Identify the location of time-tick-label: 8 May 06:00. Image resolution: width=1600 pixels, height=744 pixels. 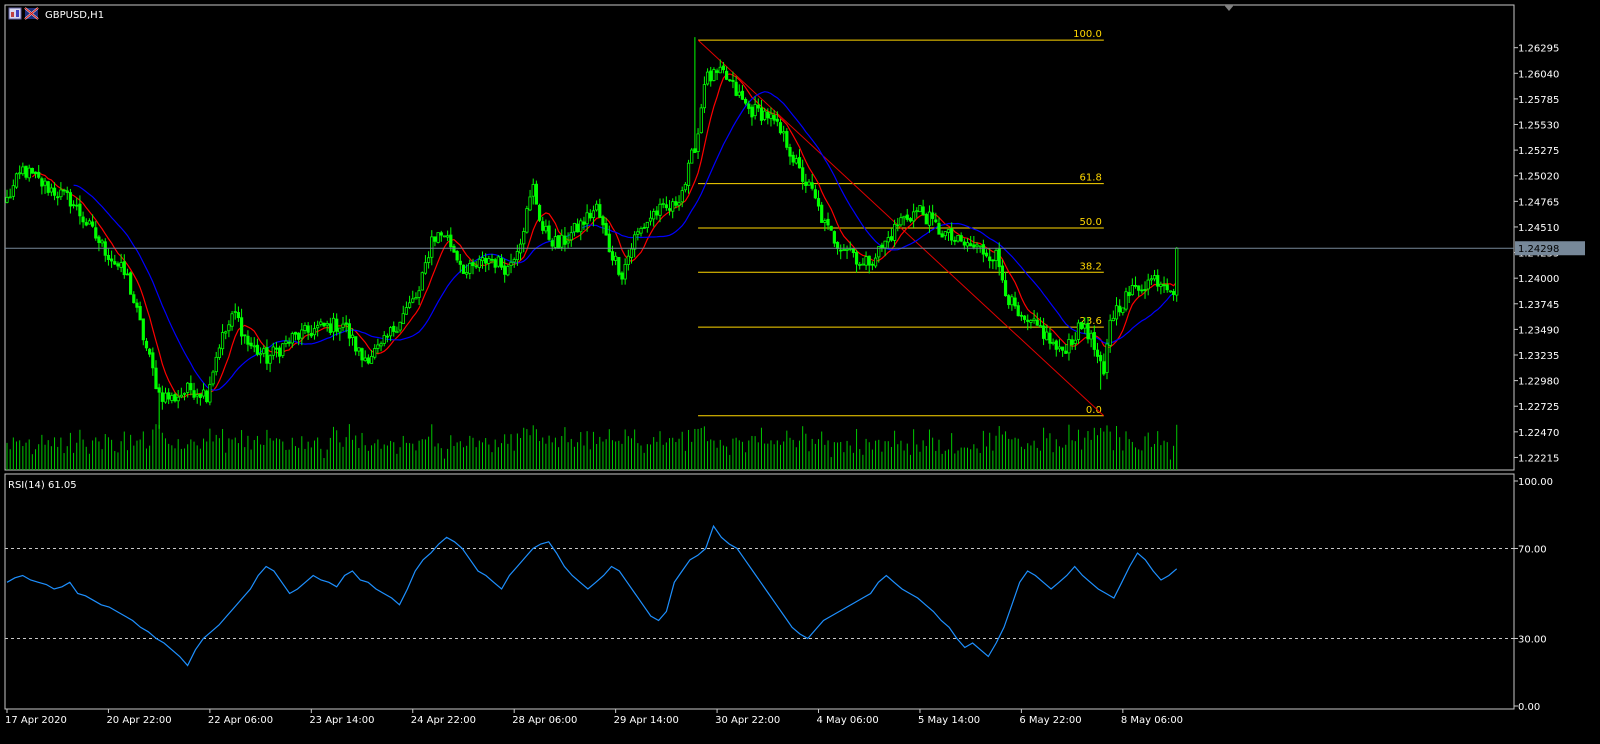
(1152, 720).